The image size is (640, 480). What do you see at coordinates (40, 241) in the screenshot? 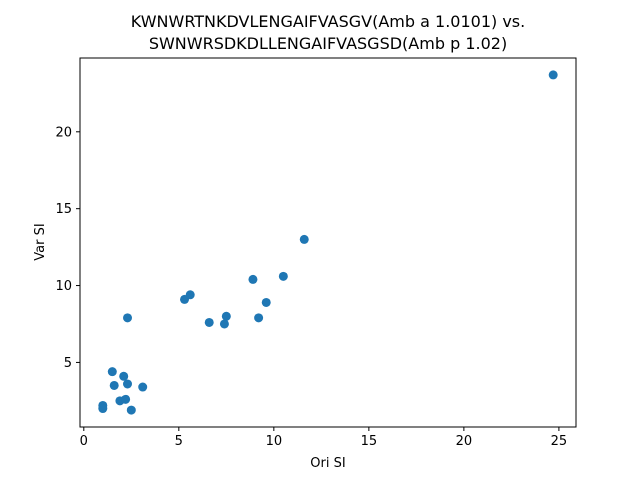
I see `y-axis-label: Var SI` at bounding box center [40, 241].